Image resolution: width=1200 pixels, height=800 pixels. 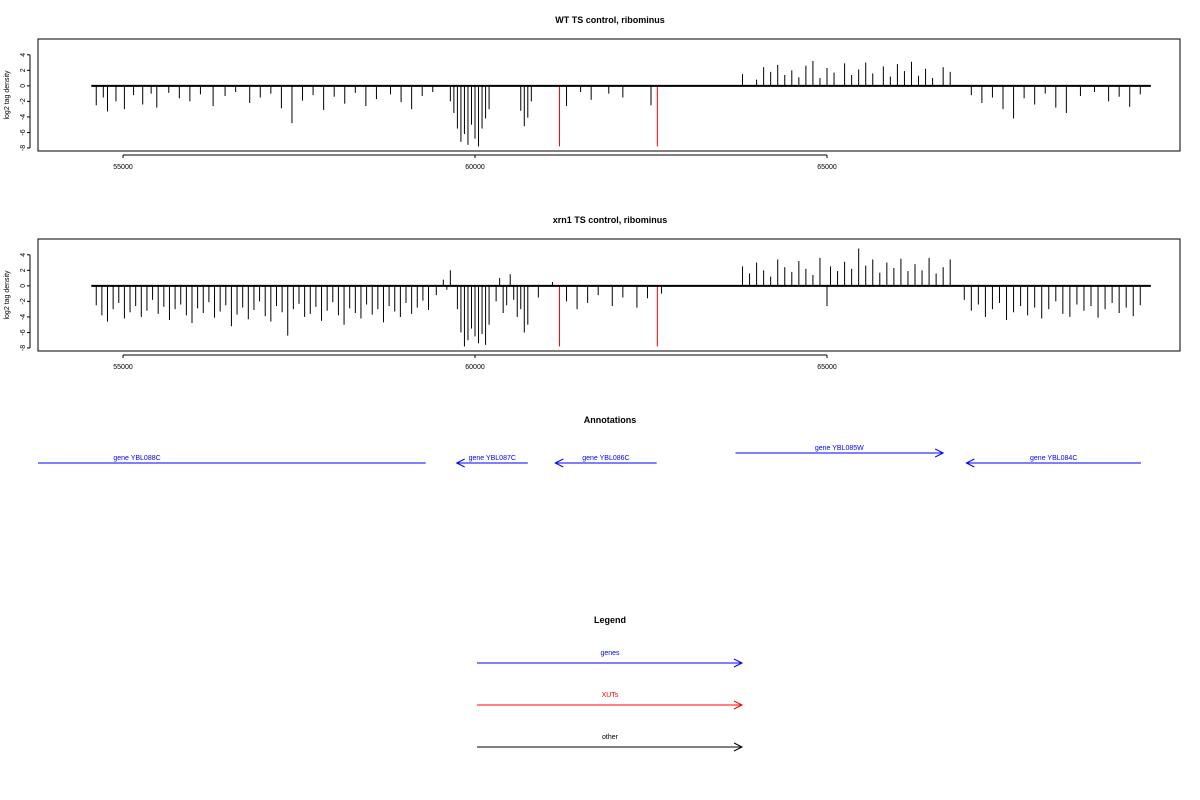 I want to click on xrn1-y-tick-label: -6, so click(x=23, y=332).